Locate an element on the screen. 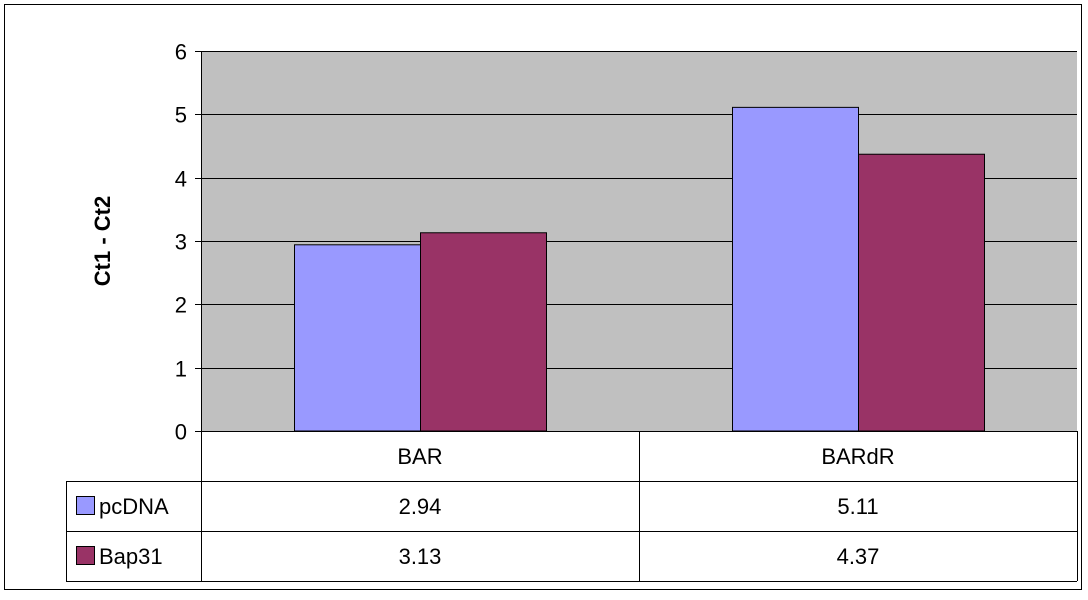 This screenshot has width=1088, height=600. y-axis-title: Ct1 - Ct2 is located at coordinates (102, 241).